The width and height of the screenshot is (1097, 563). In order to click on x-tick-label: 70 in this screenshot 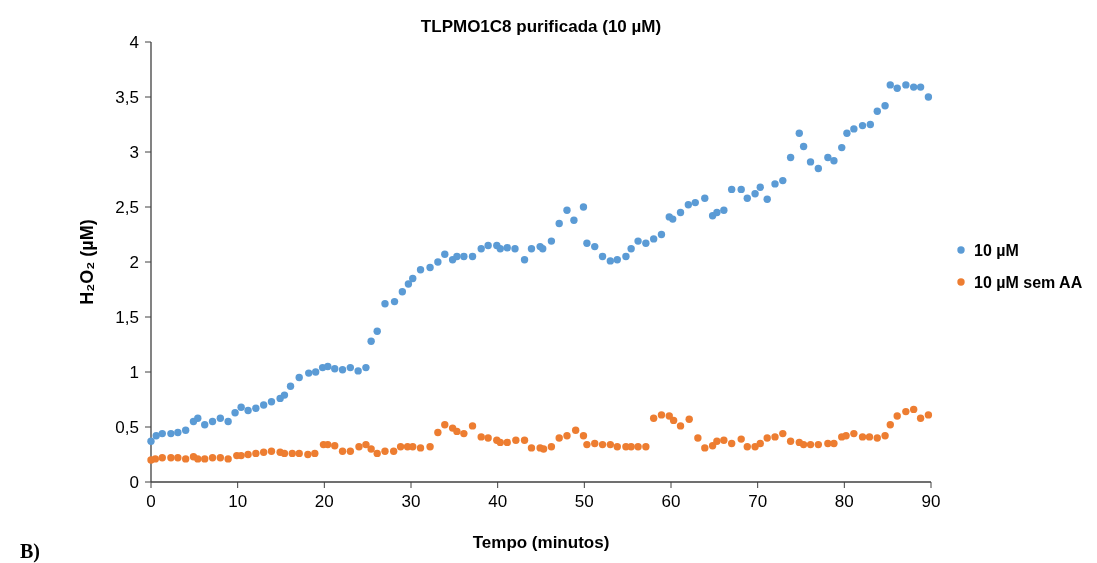, I will do `click(758, 501)`.